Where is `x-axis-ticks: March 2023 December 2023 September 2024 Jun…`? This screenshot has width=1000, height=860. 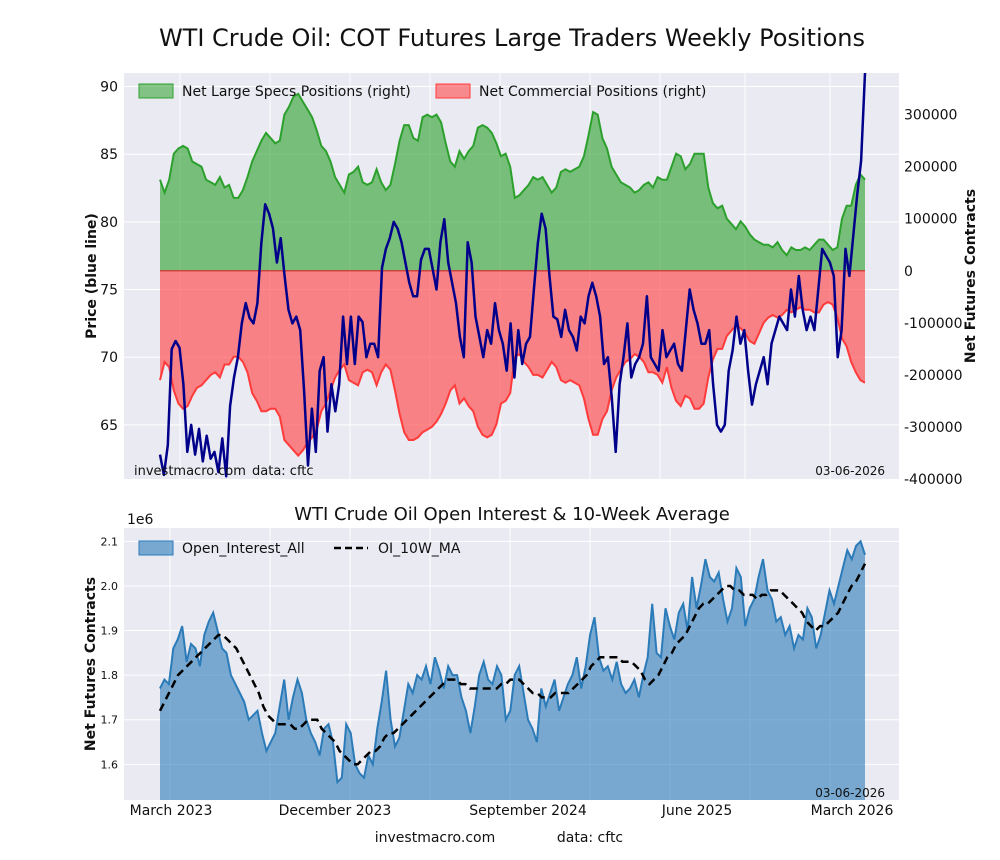
x-axis-ticks: March 2023 December 2023 September 2024 Jun… is located at coordinates (512, 811).